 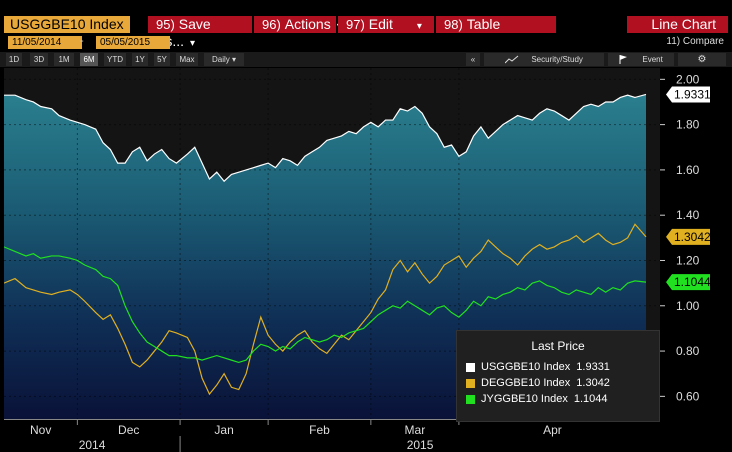 I want to click on y-tick-label: 1.00, so click(x=688, y=306).